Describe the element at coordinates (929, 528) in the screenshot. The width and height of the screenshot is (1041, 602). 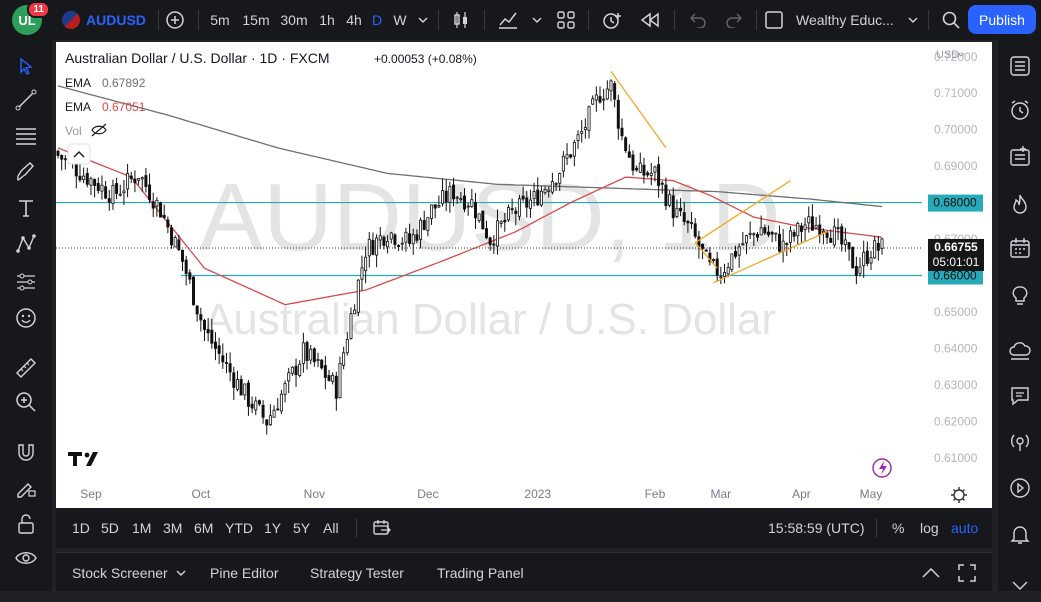
I see `log-scale-toggle: log` at that location.